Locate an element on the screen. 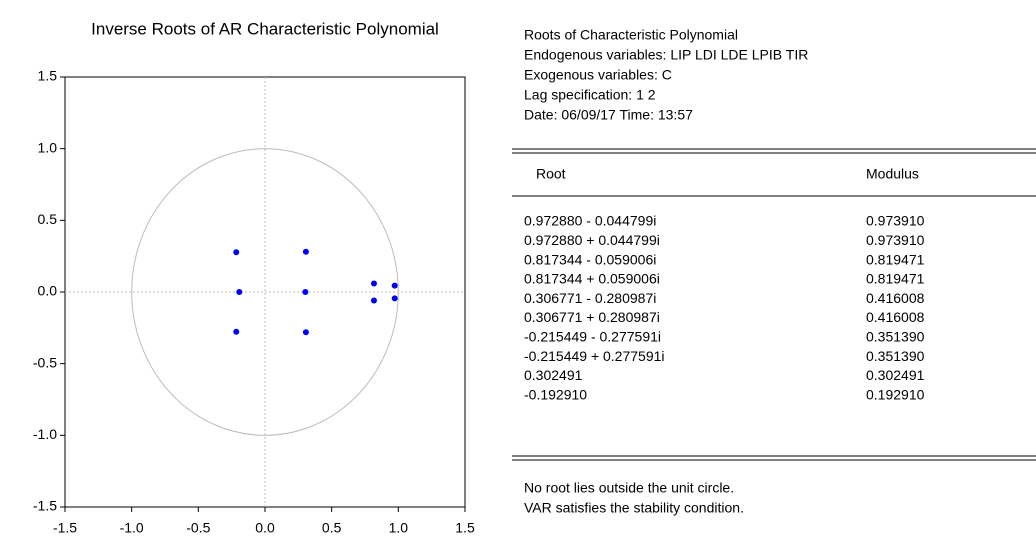 The image size is (1036, 544). y-tick-label: 0.0 is located at coordinates (48, 291).